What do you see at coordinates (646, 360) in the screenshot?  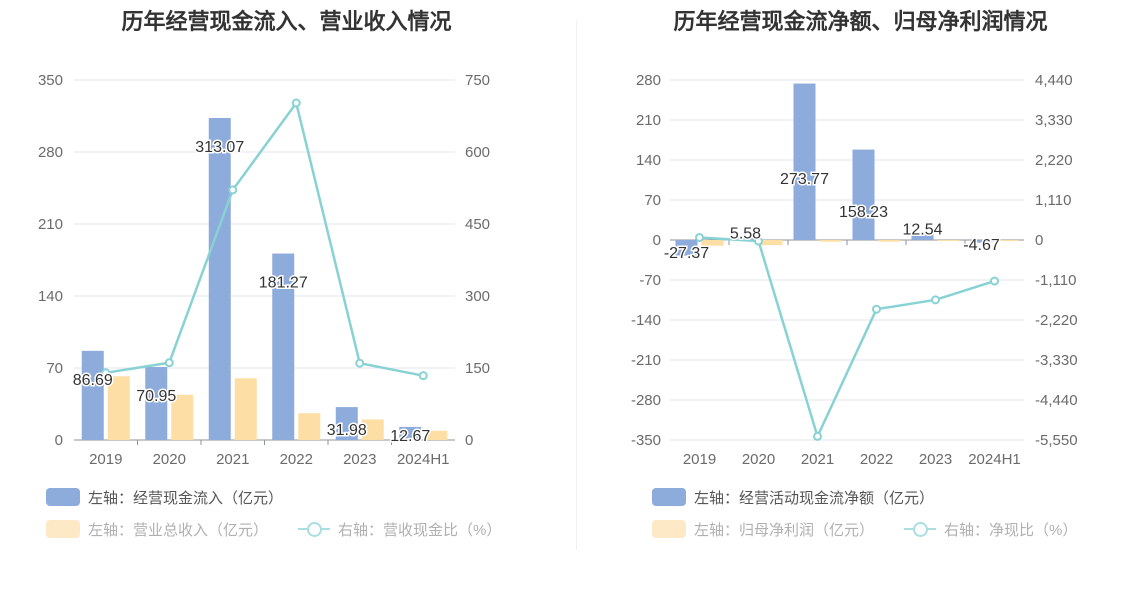 I see `y-left-tick-label: -210` at bounding box center [646, 360].